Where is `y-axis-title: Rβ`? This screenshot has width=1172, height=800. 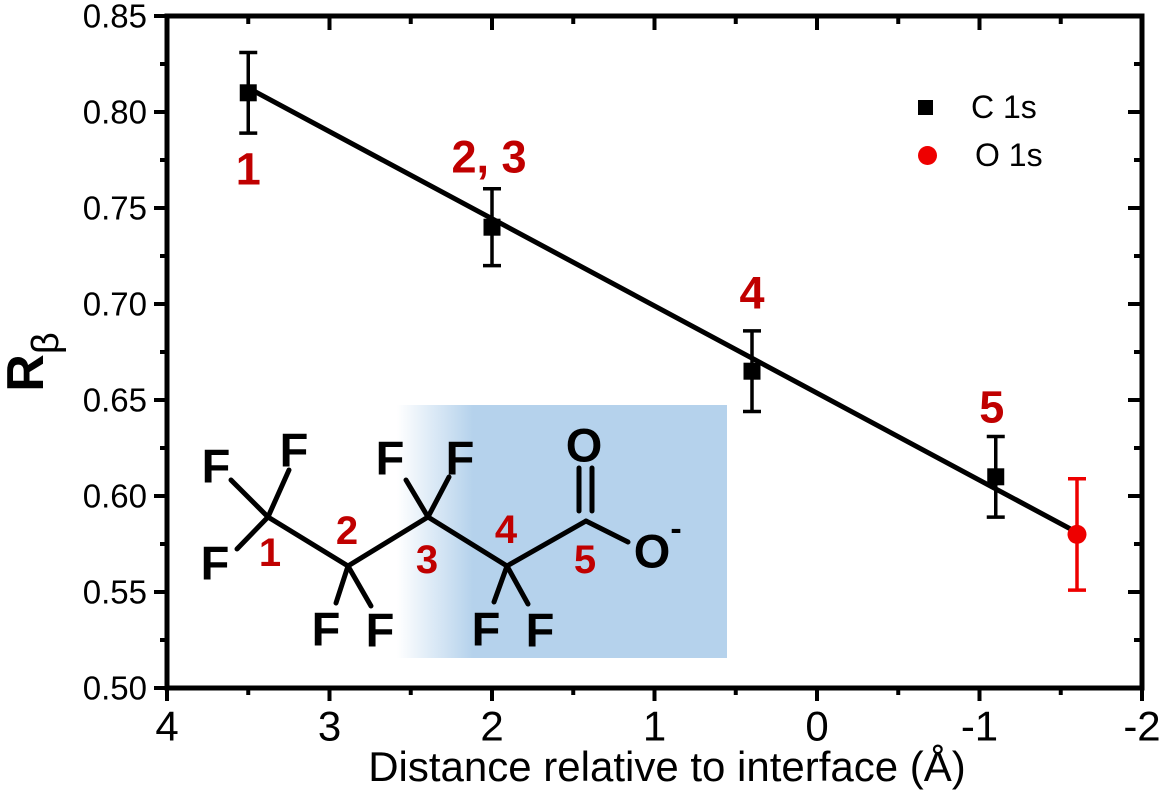 y-axis-title: Rβ is located at coordinates (34, 362).